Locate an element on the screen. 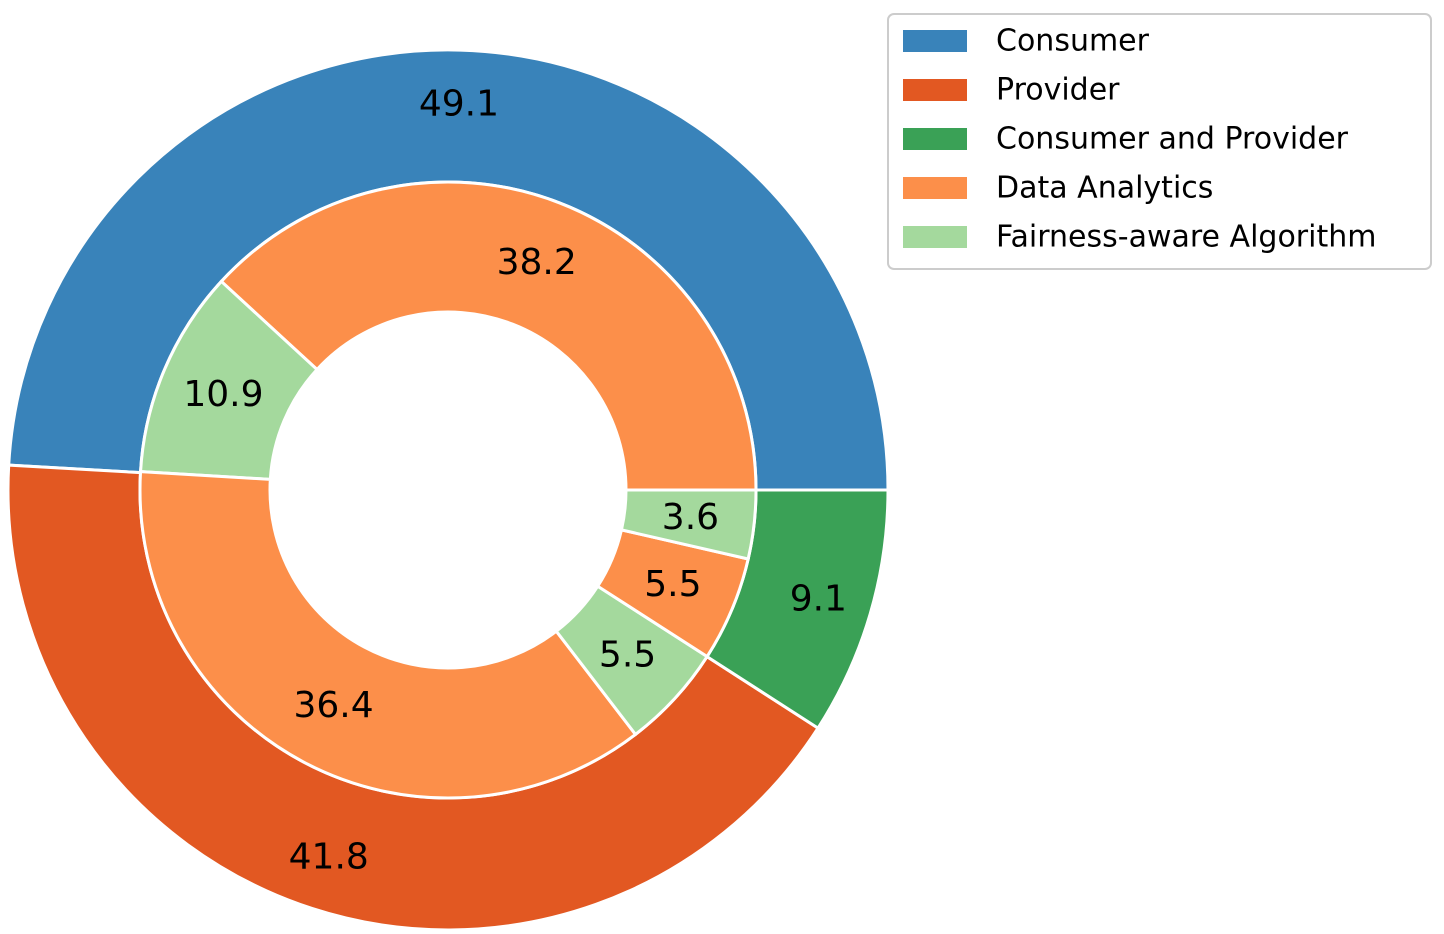  legend-swatch-consumer-and-provider is located at coordinates (935, 139).